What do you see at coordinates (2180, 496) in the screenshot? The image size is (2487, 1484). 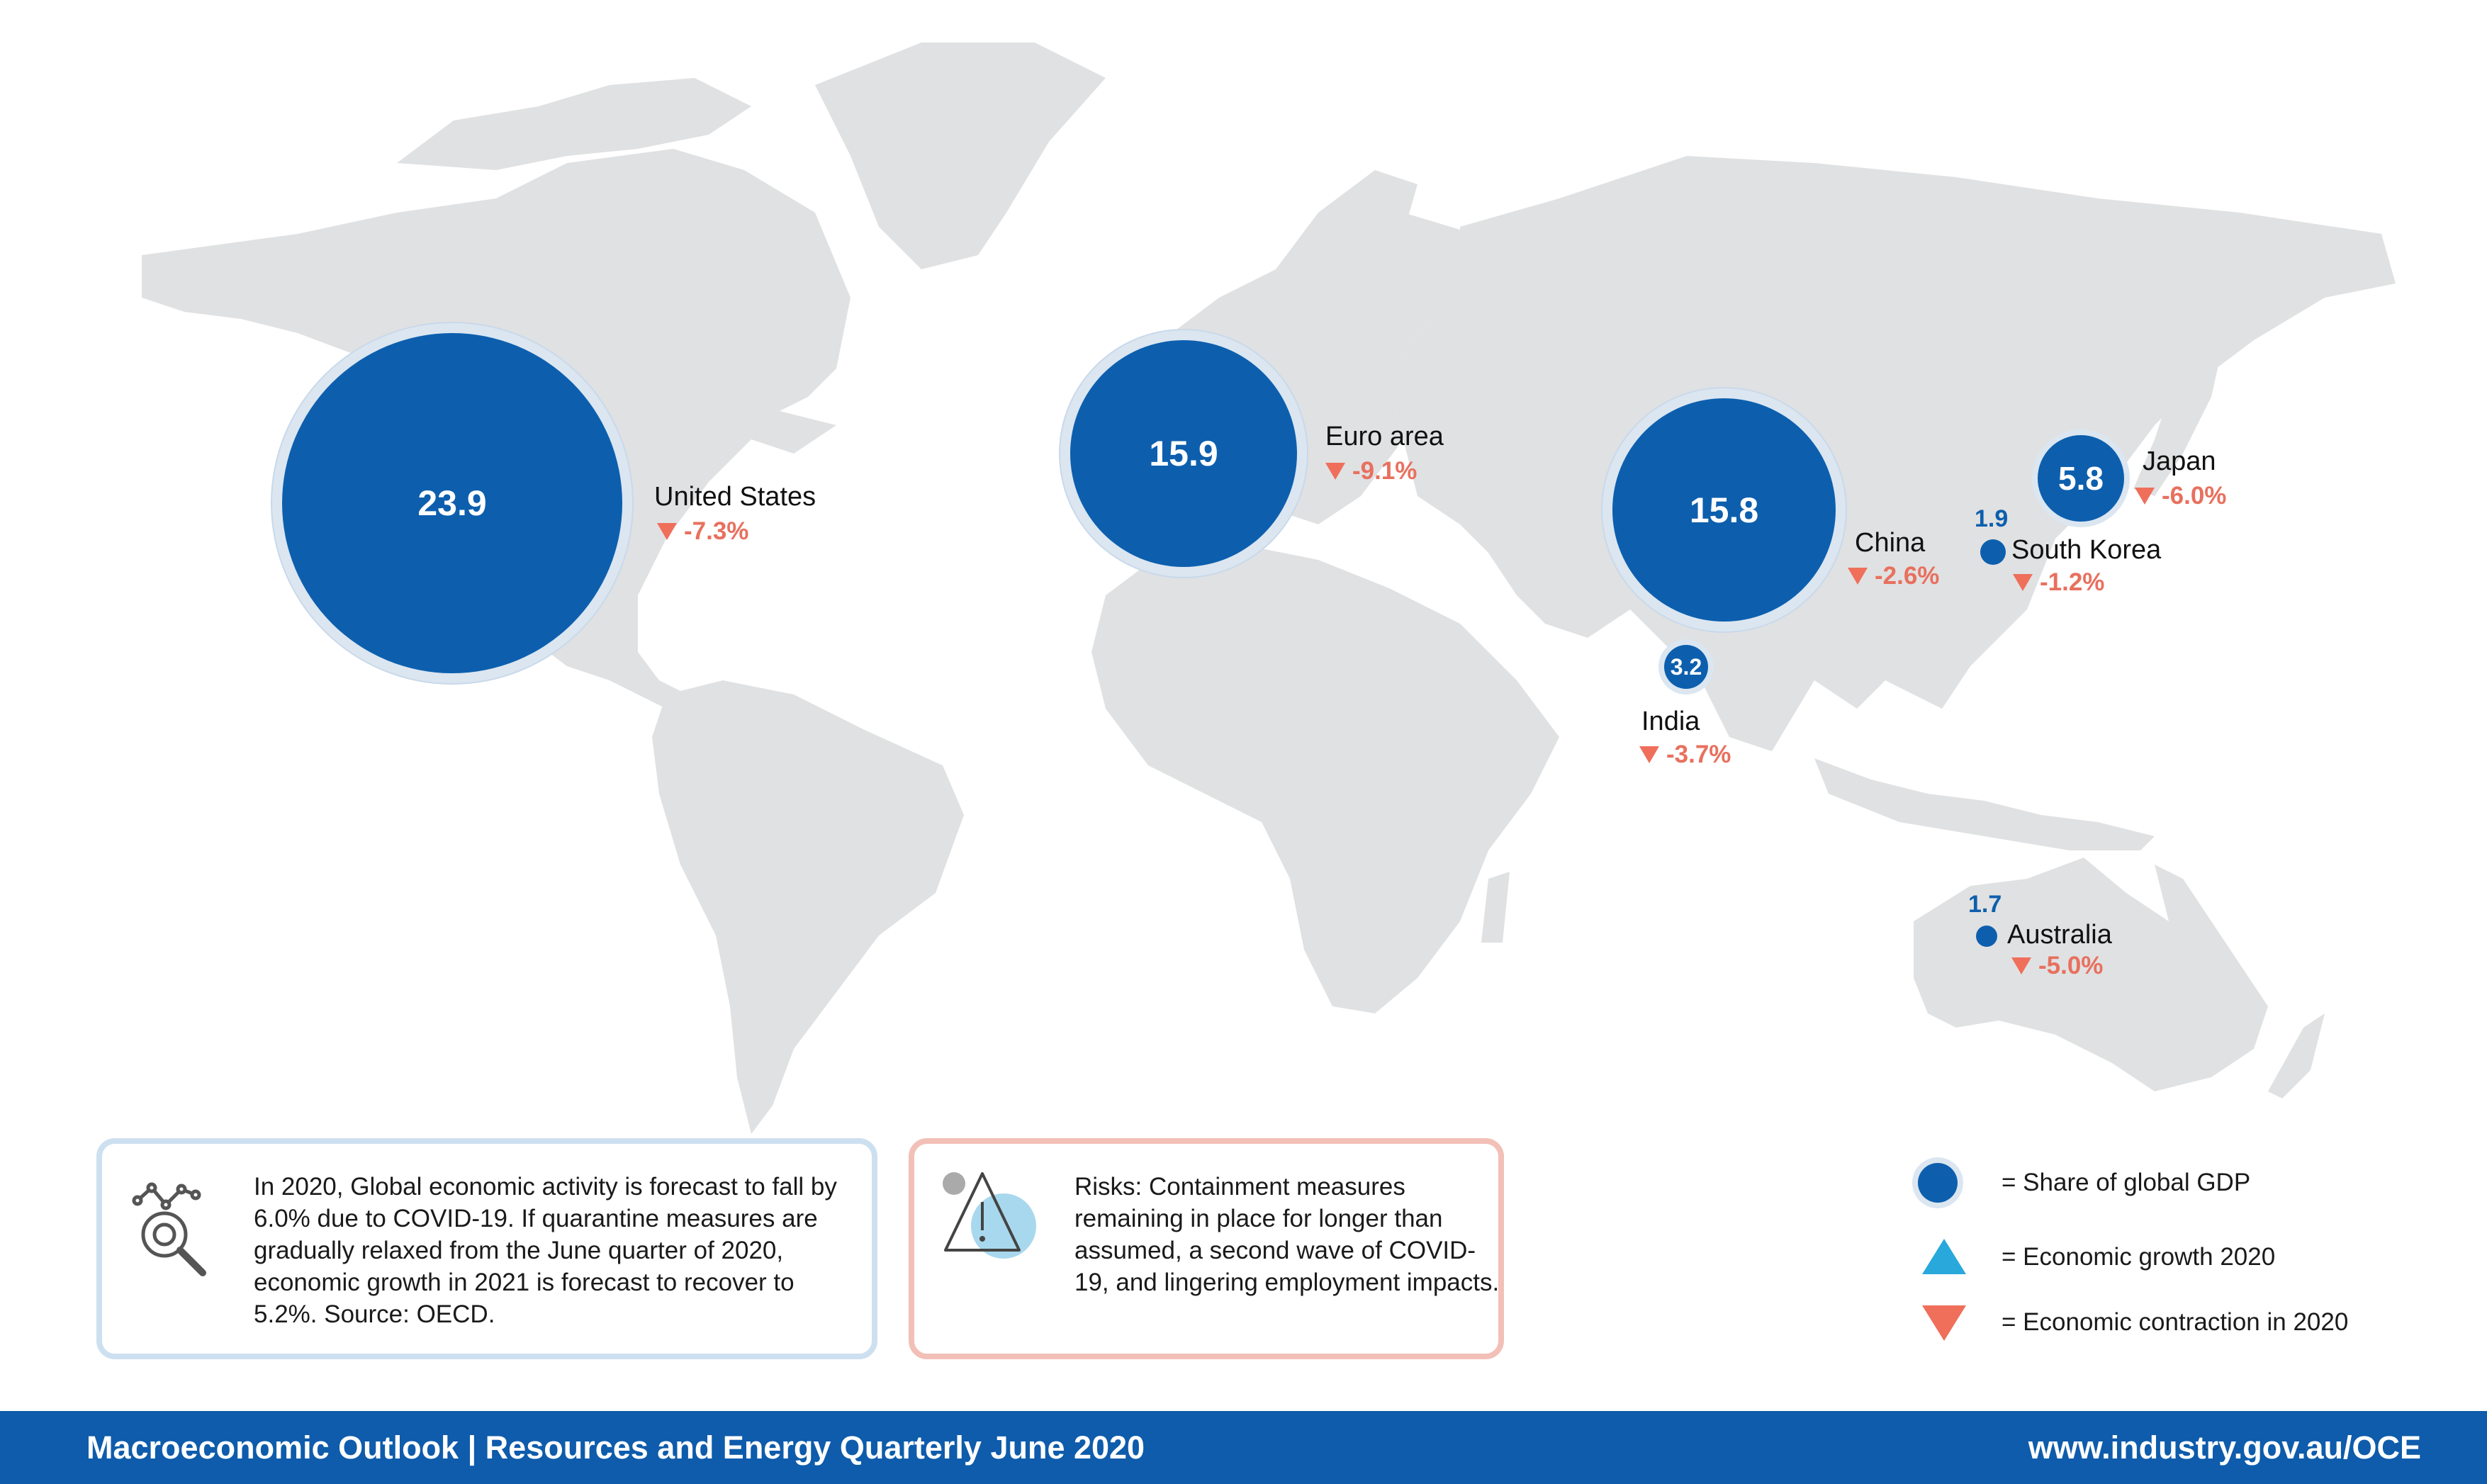 I see `growth-japan: -6.0%` at bounding box center [2180, 496].